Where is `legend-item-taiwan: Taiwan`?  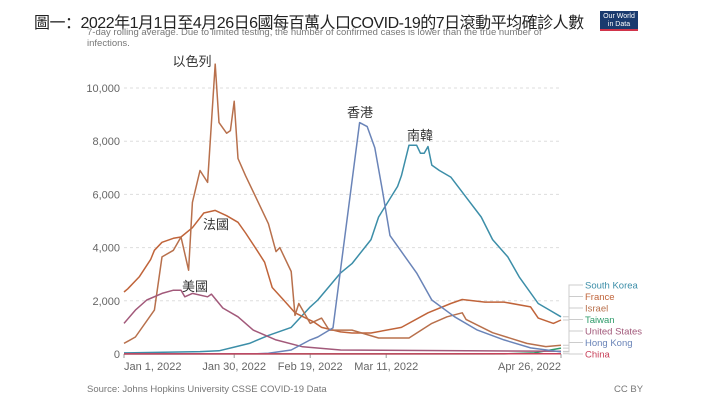 legend-item-taiwan: Taiwan is located at coordinates (600, 320).